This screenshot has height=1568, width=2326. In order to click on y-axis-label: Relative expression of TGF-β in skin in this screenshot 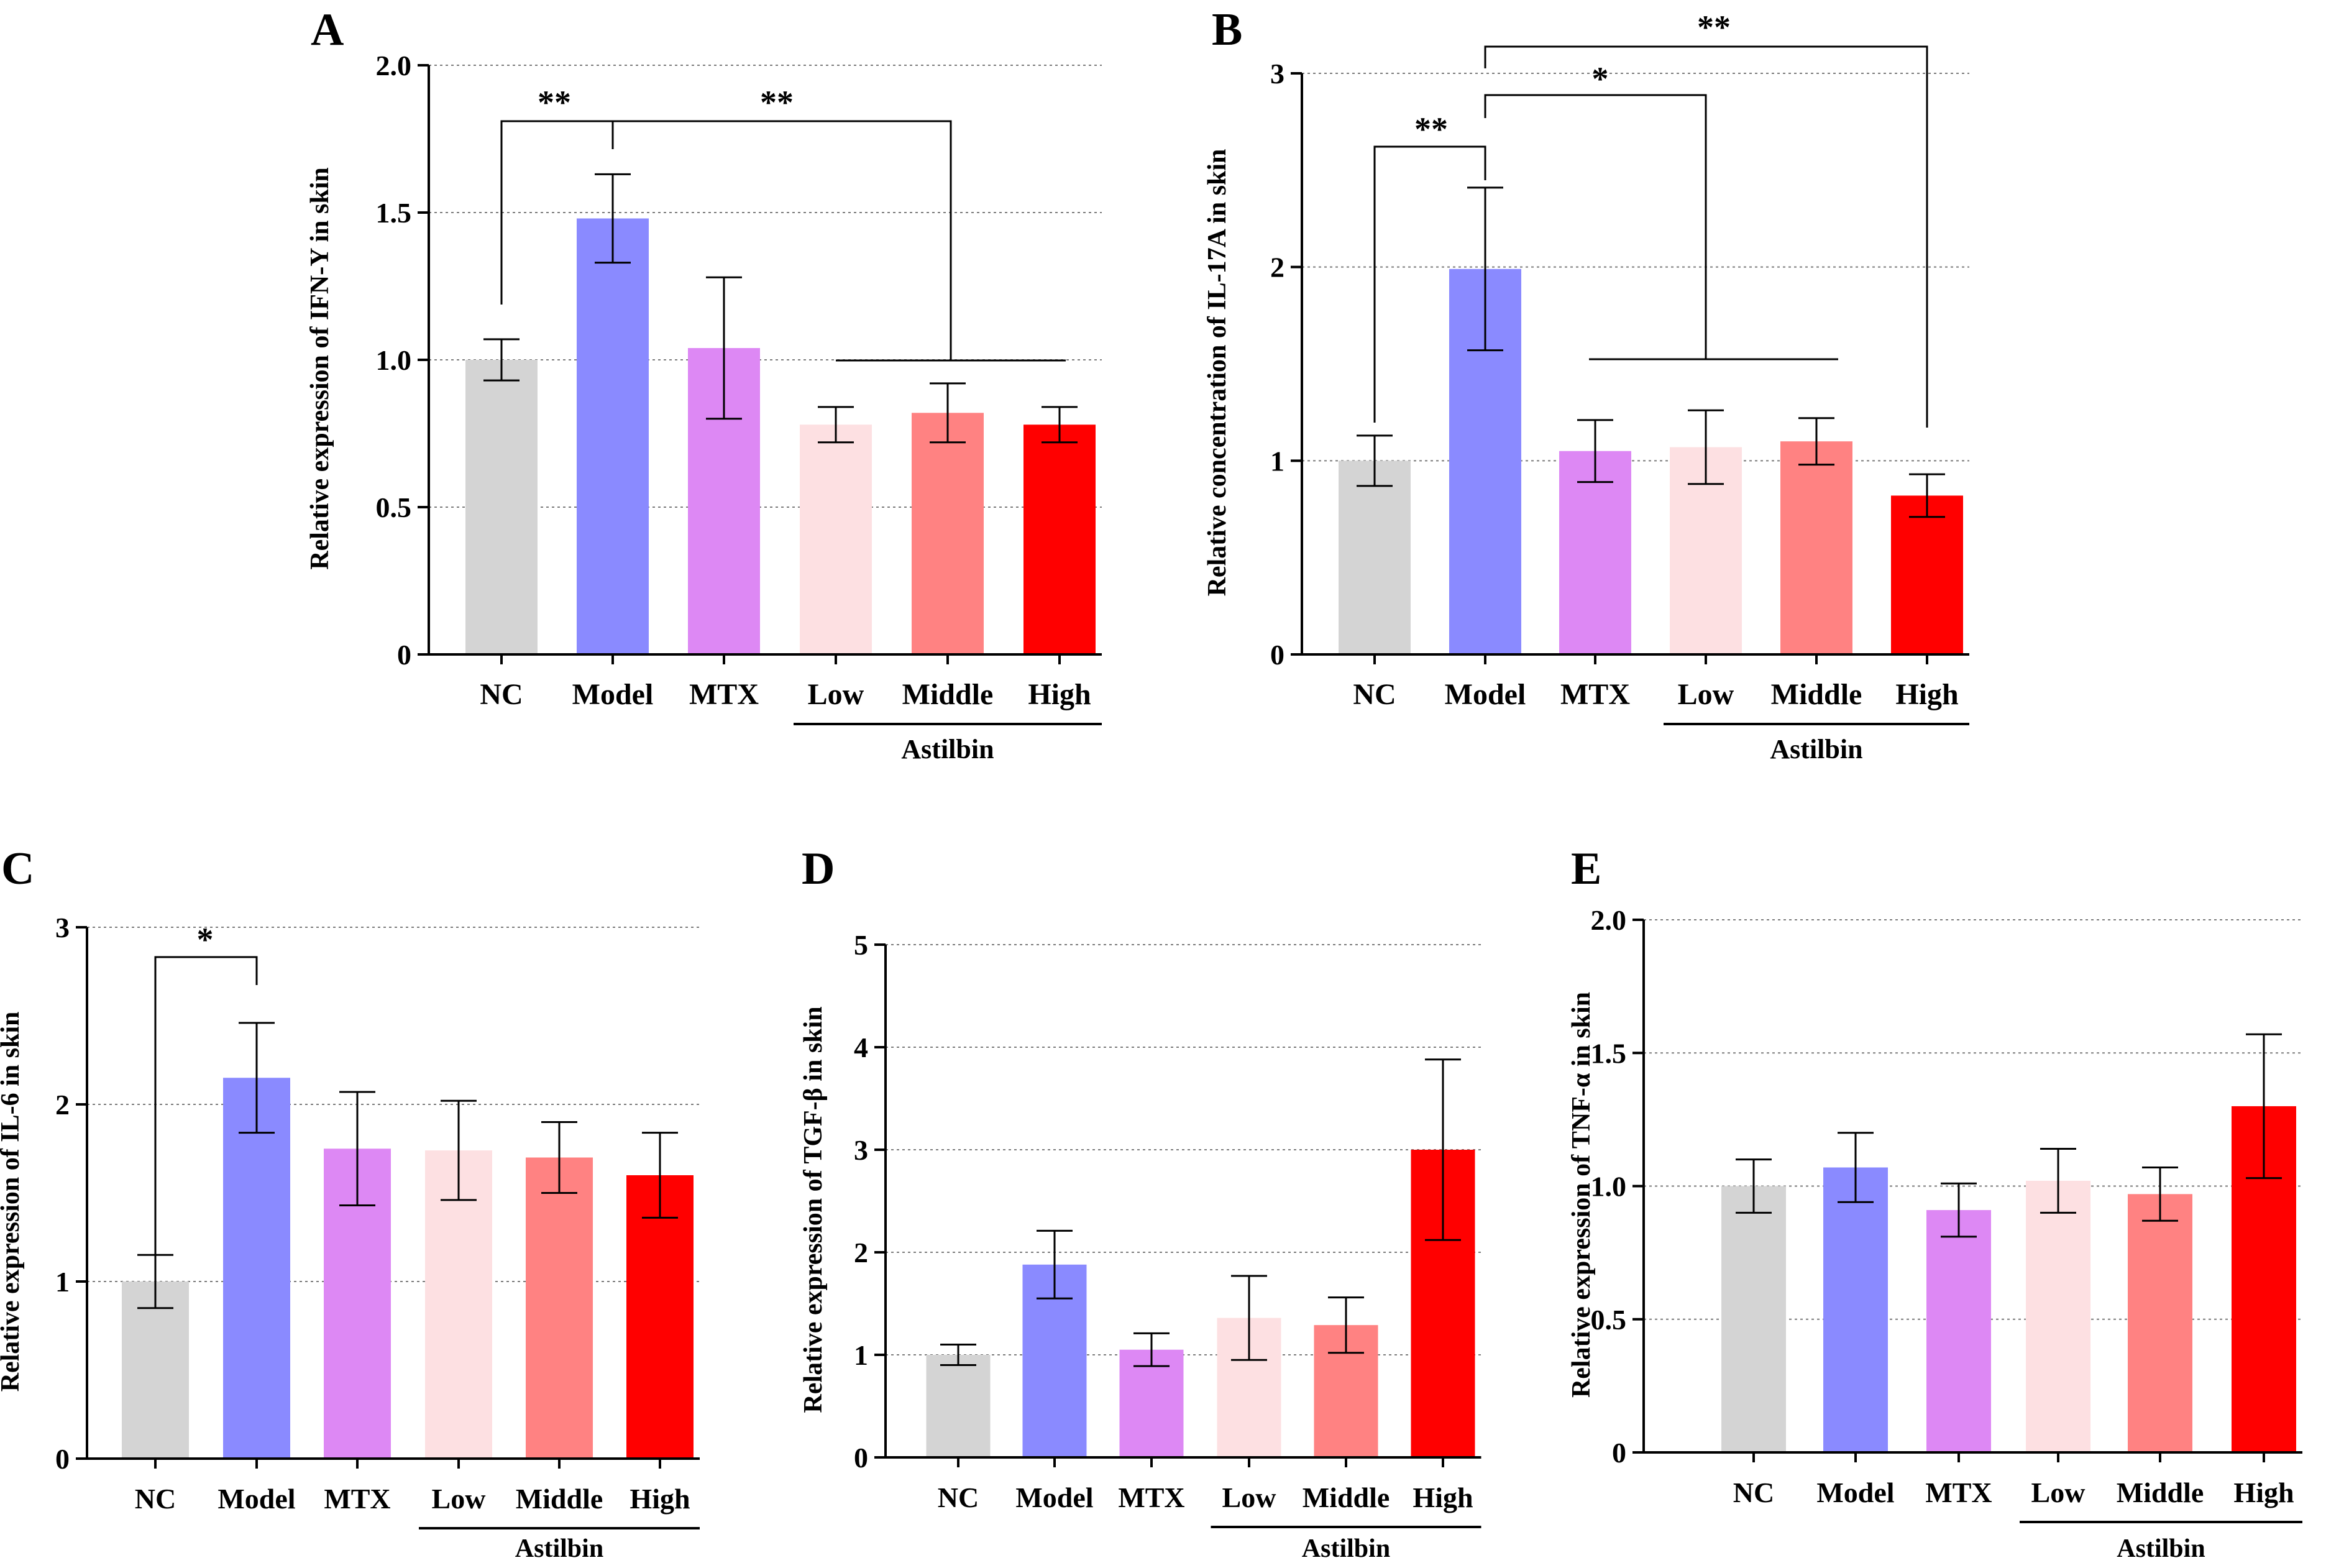, I will do `click(813, 1209)`.